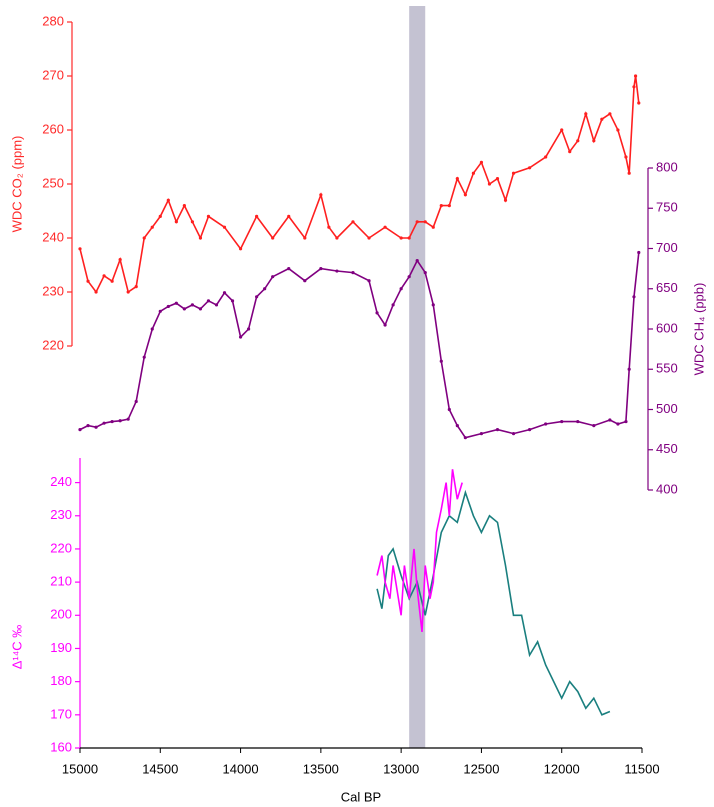  I want to click on x-tick-label: 12000, so click(562, 768).